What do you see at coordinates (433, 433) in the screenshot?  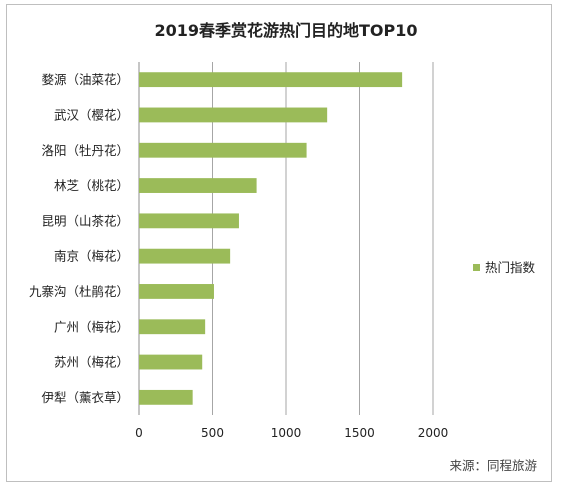 I see `x-tick-2000: 2000` at bounding box center [433, 433].